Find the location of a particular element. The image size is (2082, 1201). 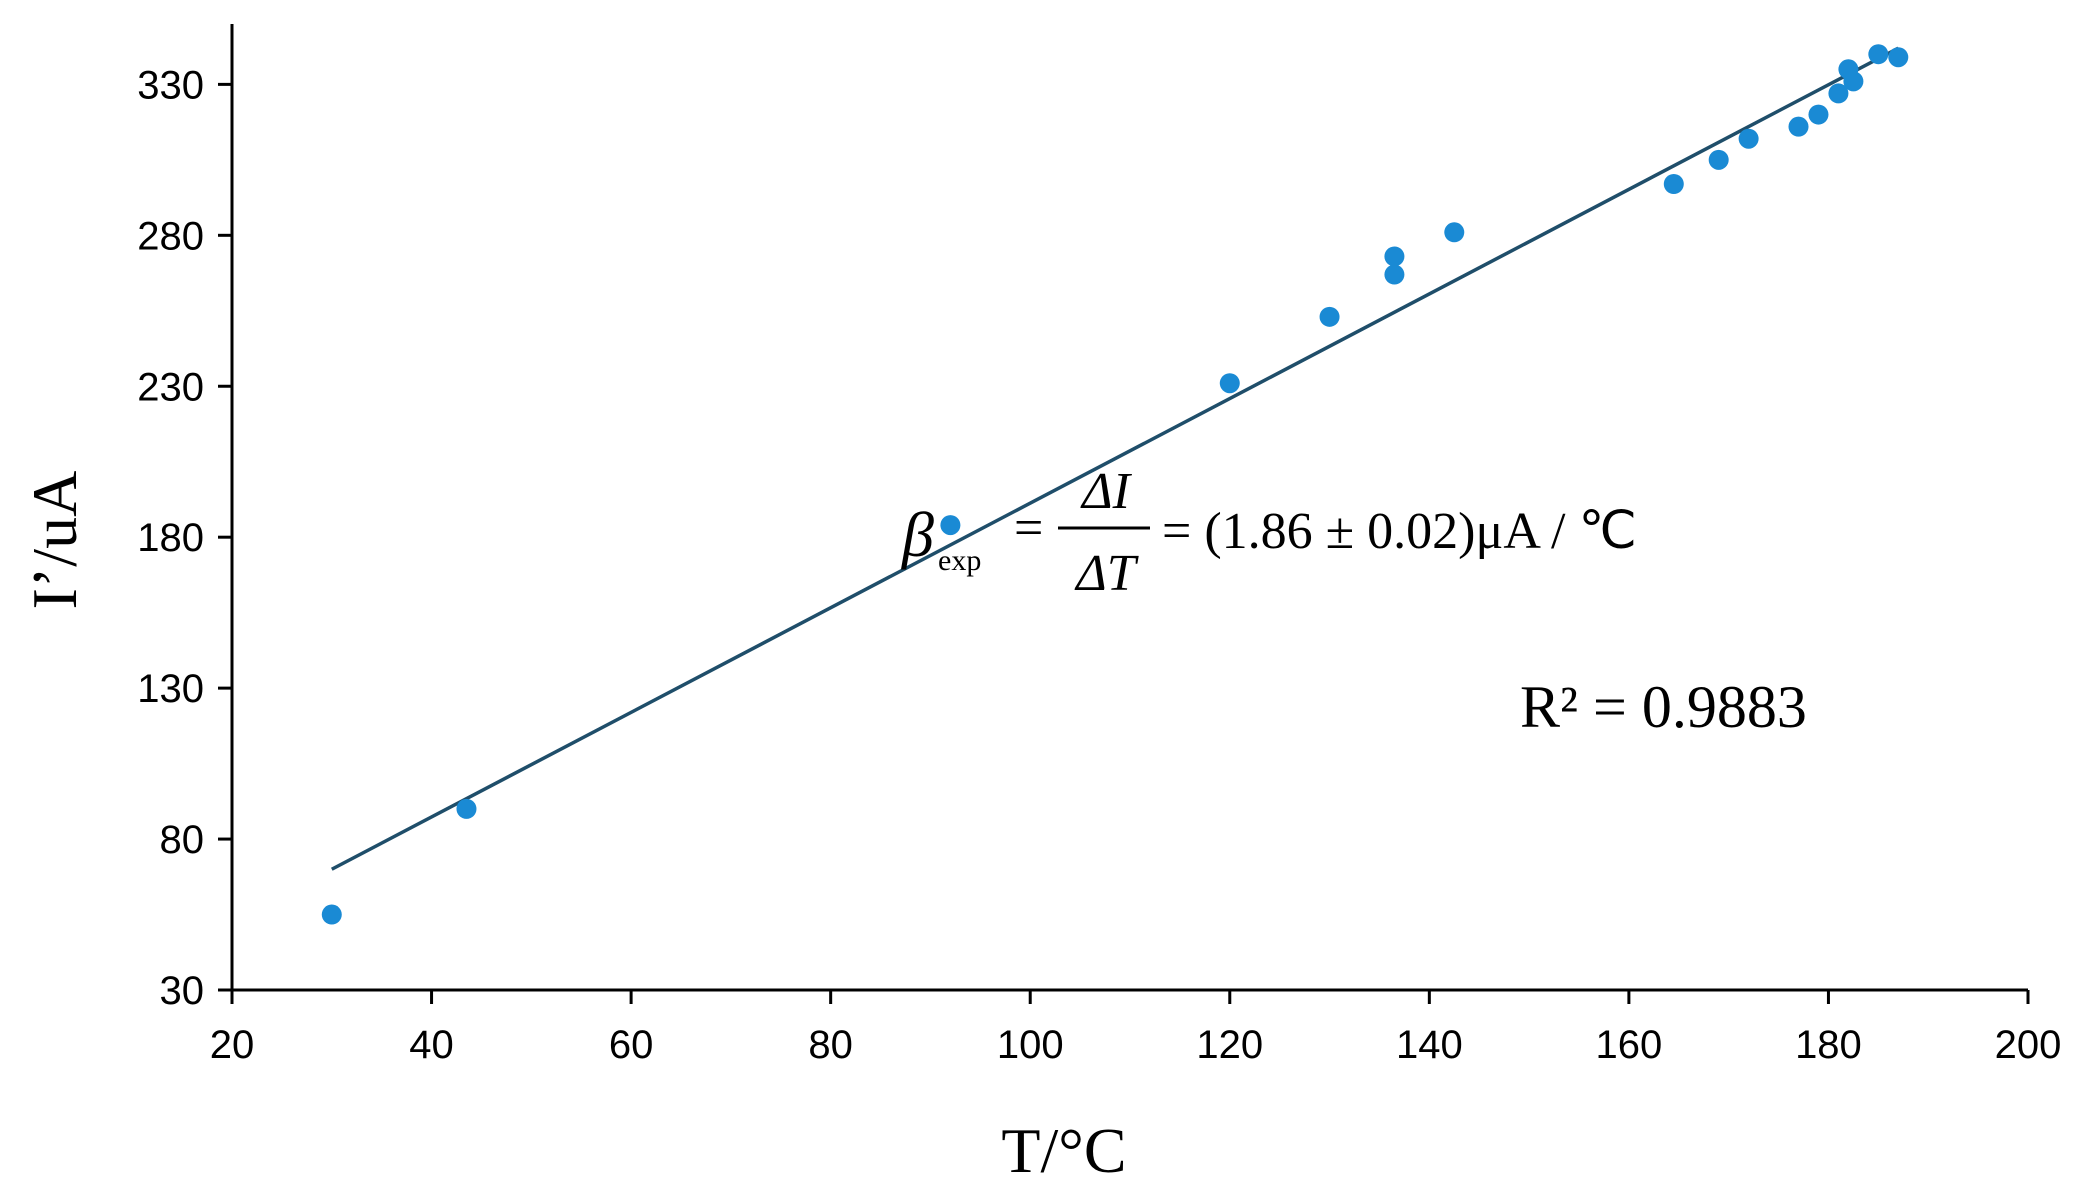

x-tick-label: 180 is located at coordinates (1828, 1045).